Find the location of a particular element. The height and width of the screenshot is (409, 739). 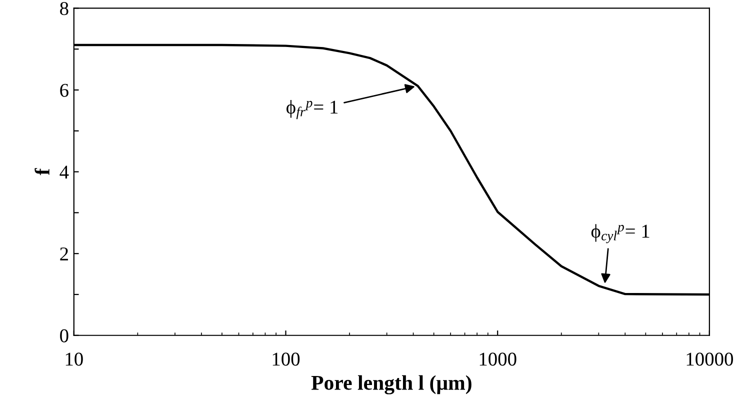

annotation: ϕ$_{fr}$$^{p}$= 1 is located at coordinates (312, 110).